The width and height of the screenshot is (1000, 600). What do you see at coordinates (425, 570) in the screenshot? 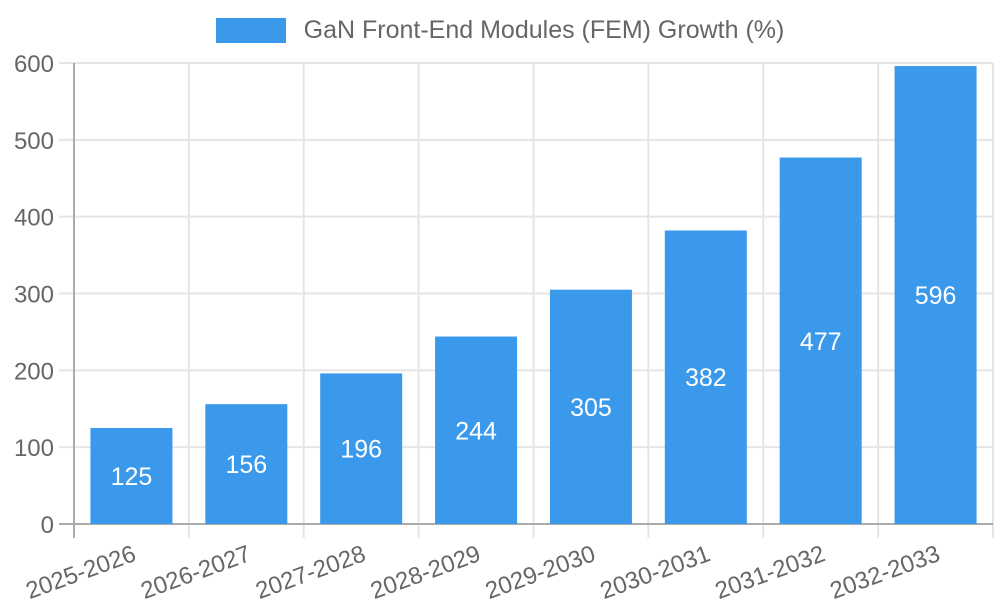
I see `x-tick-label: 2028-2029` at bounding box center [425, 570].